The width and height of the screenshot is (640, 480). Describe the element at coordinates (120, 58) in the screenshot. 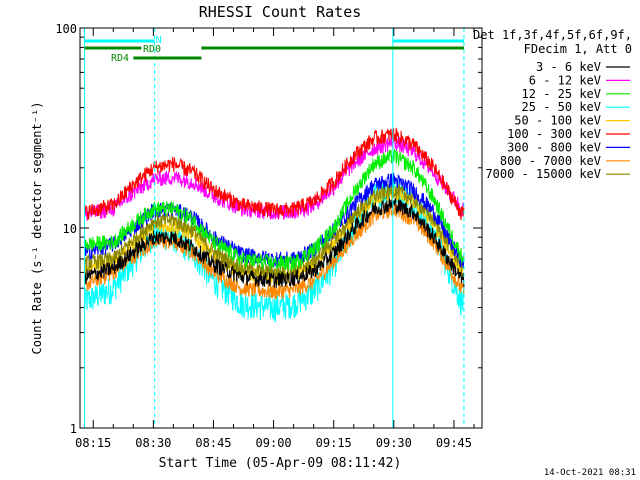

I see `flag-label-rd4: RD4` at that location.